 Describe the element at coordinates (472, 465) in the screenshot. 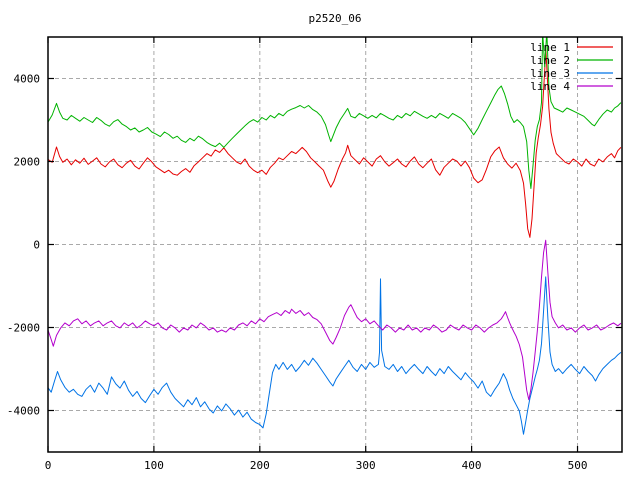

I see `x-tick-label: 400` at that location.